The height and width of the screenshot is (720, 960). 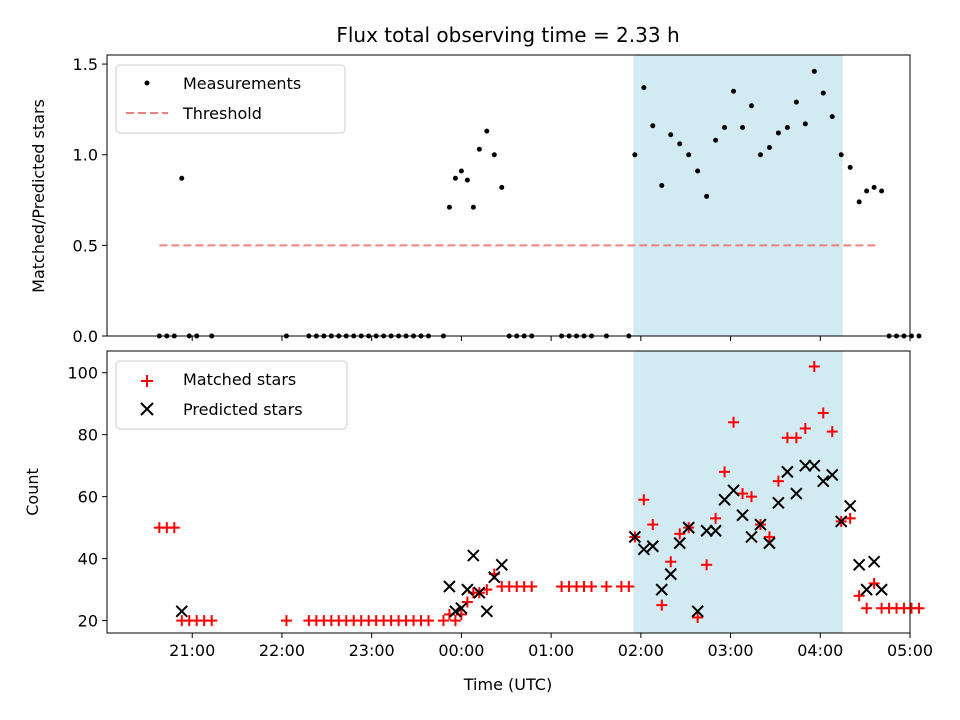 I want to click on legend-matched-marker, so click(x=147, y=381).